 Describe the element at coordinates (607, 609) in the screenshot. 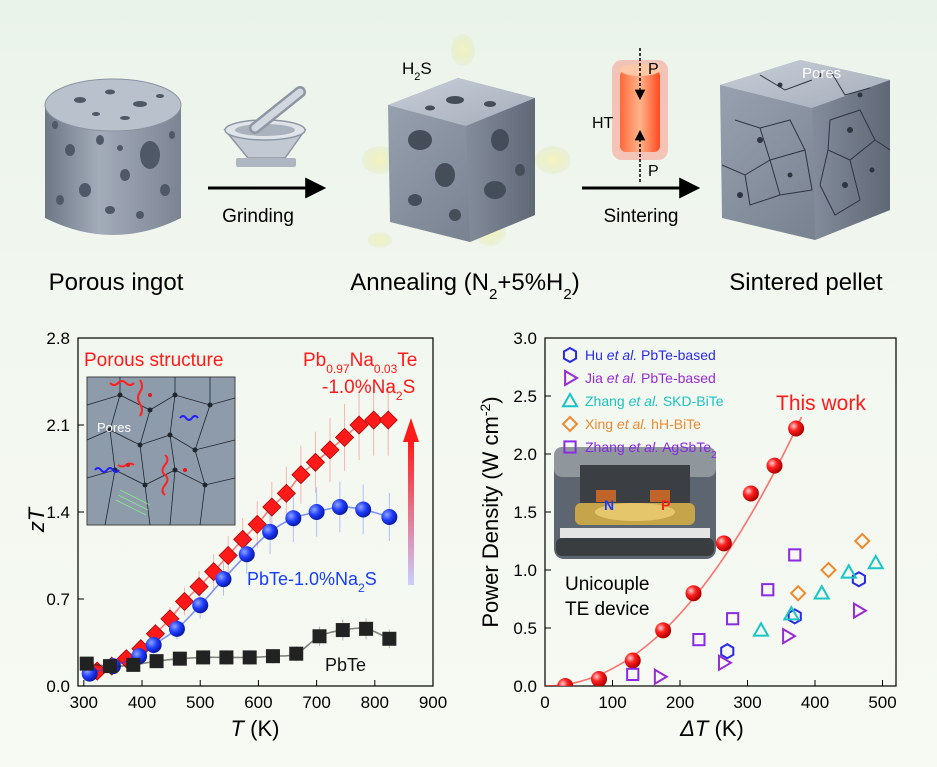

I see `device-caption-line2: TE device` at that location.